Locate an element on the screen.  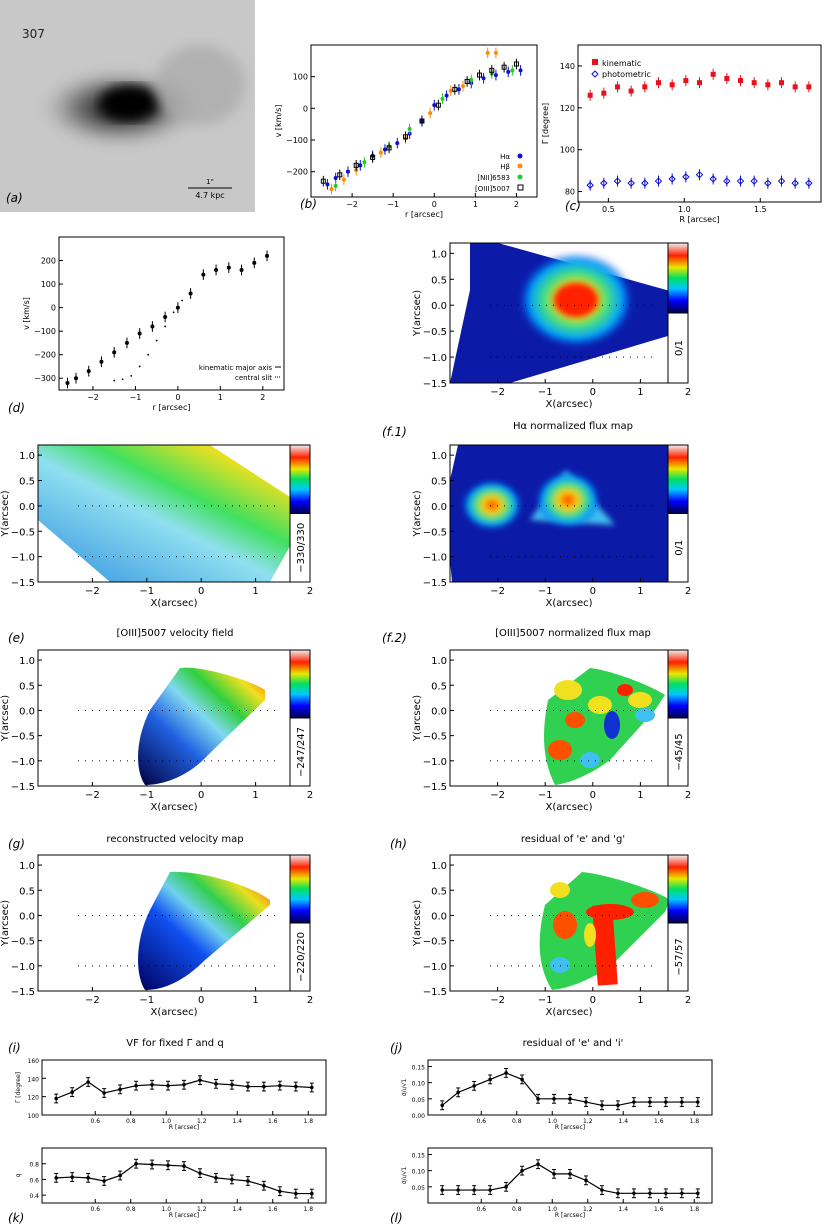
colorbar-j is located at coordinates (678, 889).